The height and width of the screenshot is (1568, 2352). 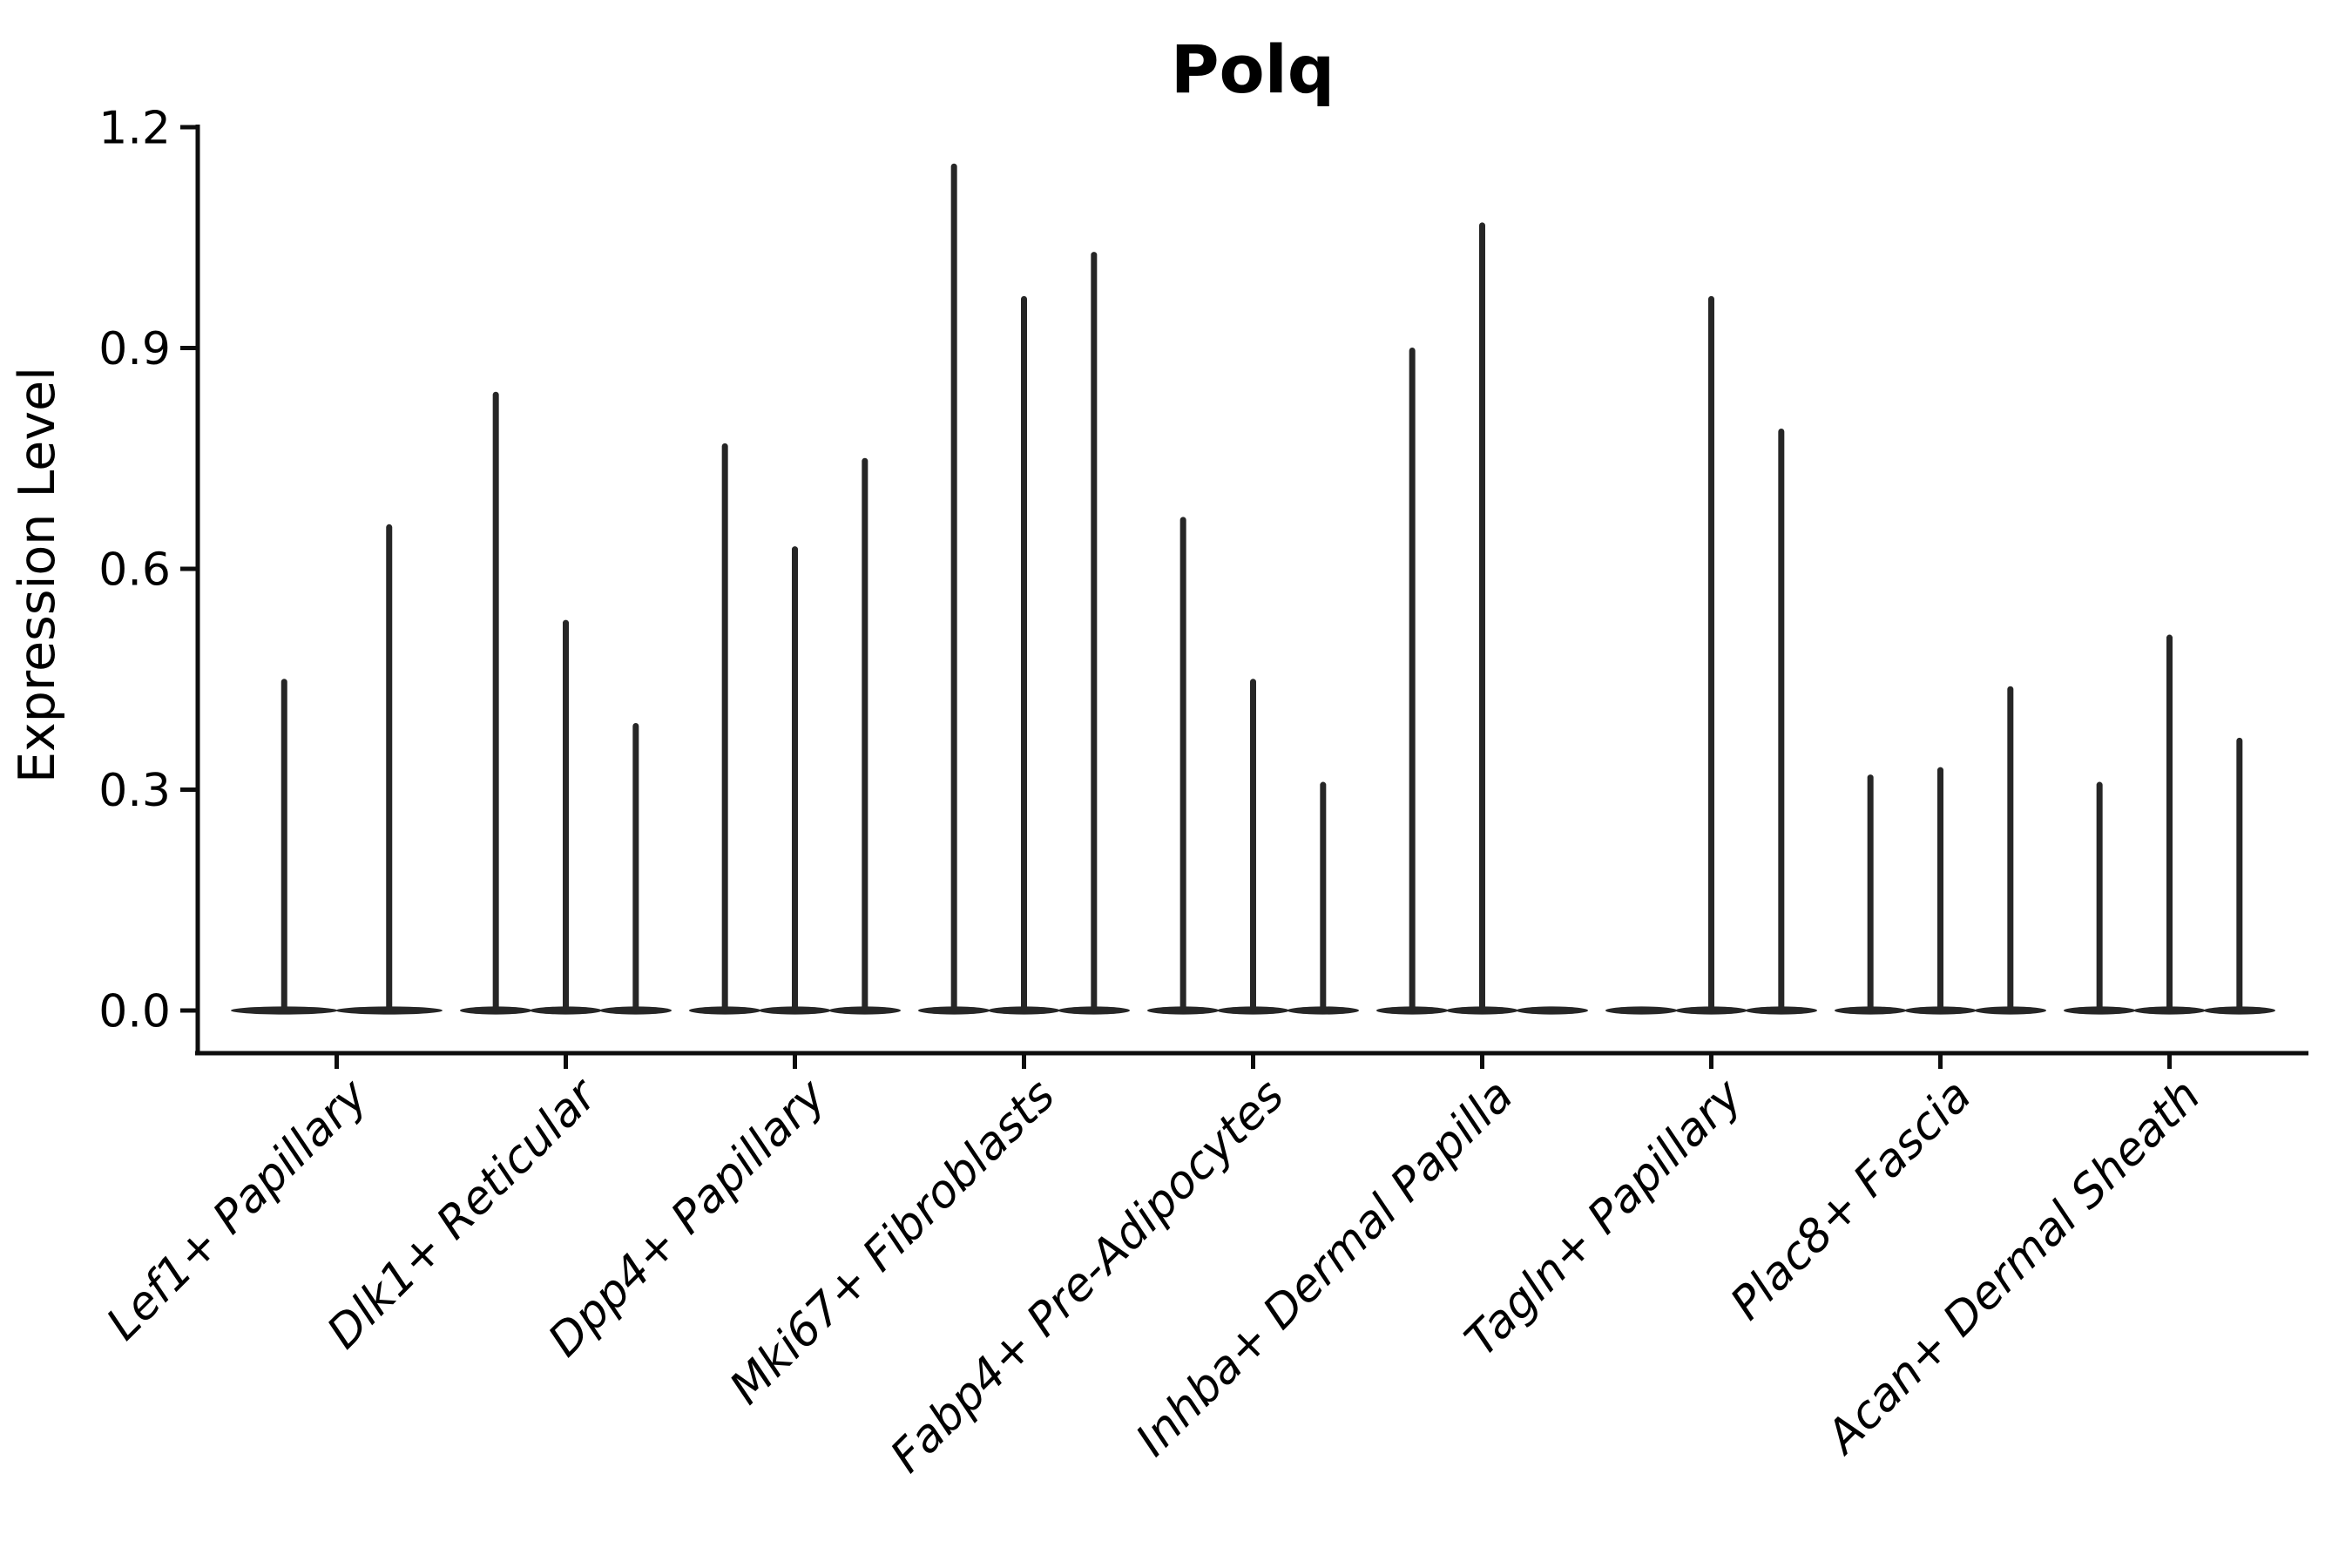 I want to click on y-tick-label: 0.0, so click(x=134, y=1012).